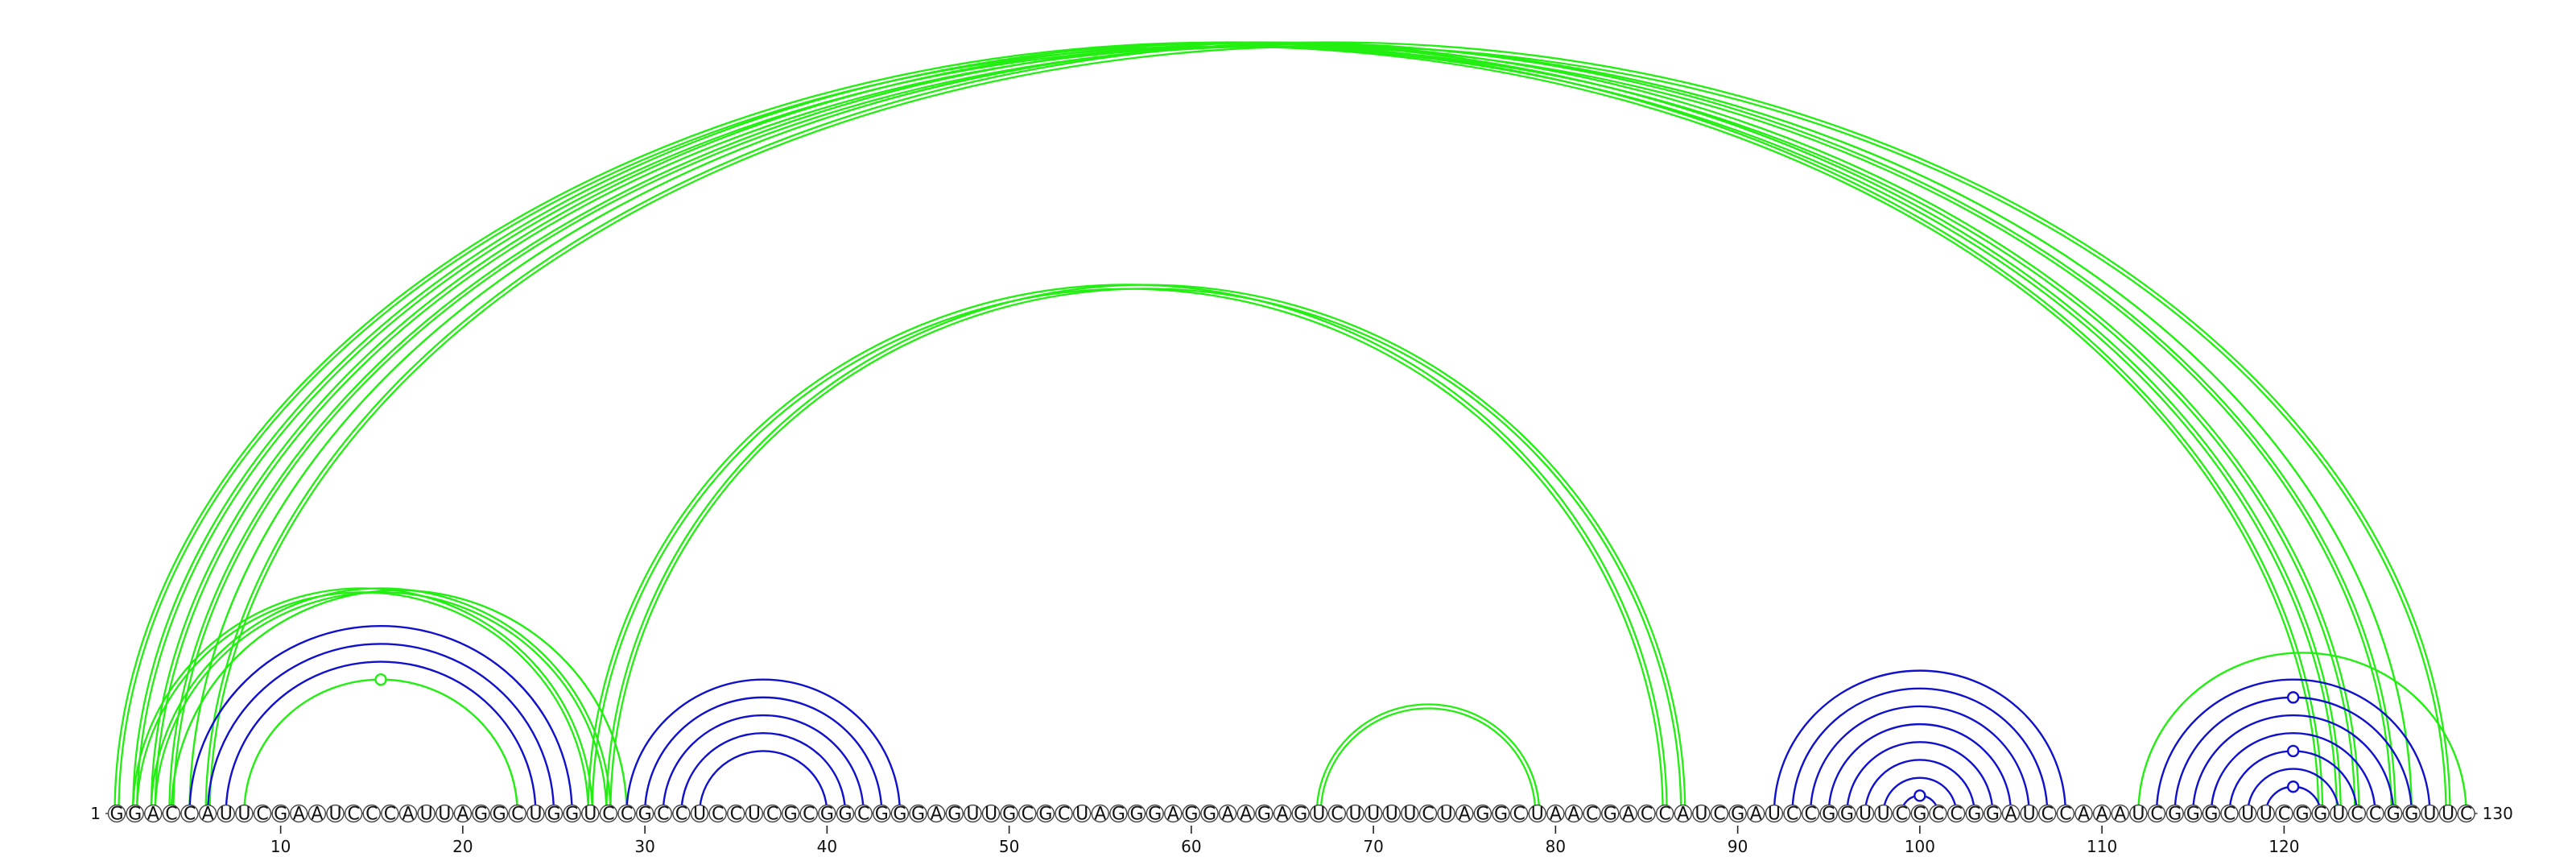  I want to click on tick-label: 60, so click(1191, 846).